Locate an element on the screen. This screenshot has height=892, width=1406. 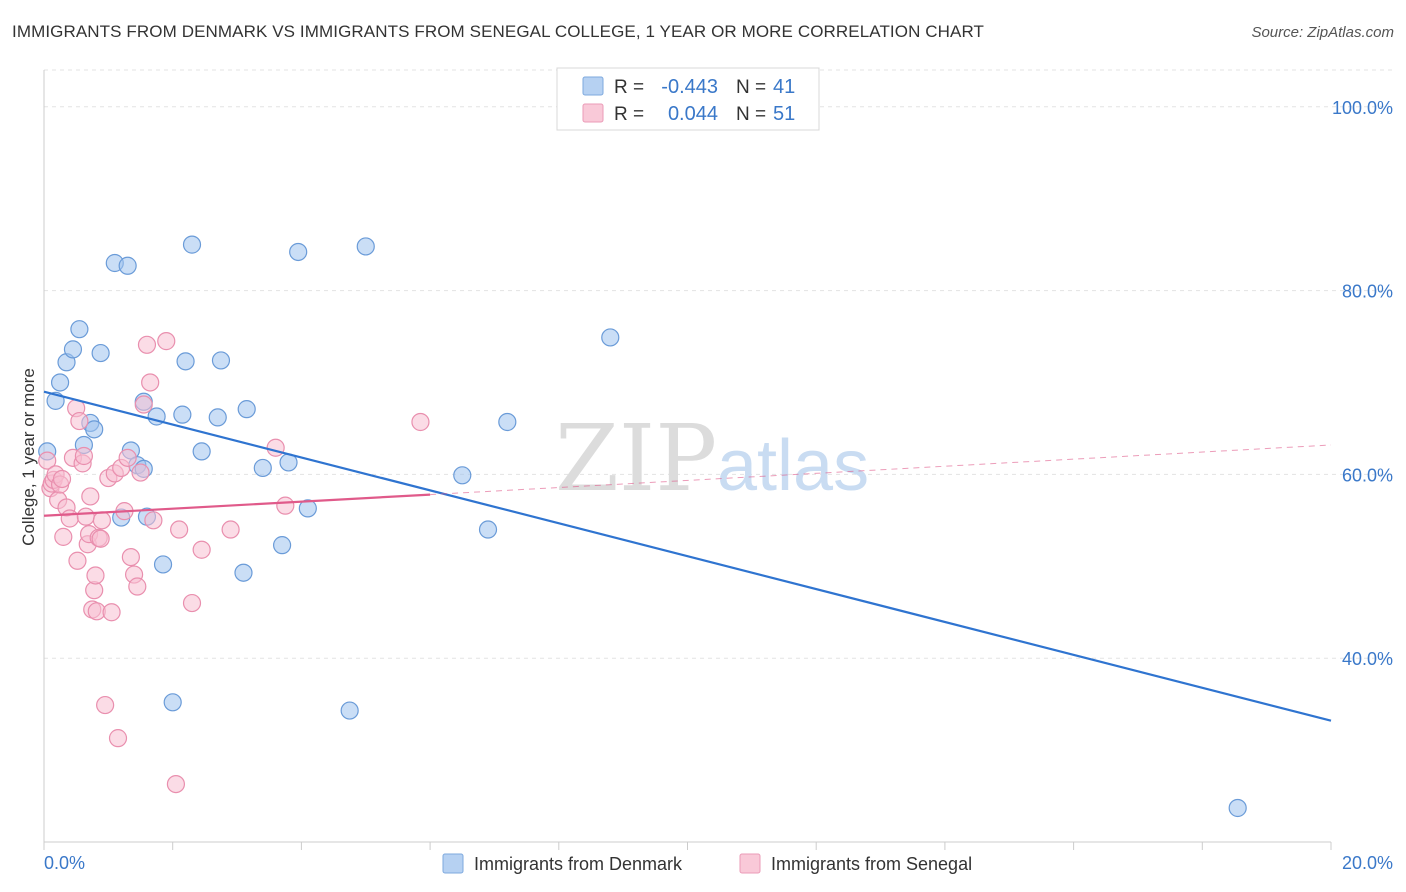
legend-label-senegal: Immigrants from Senegal is located at coordinates (871, 864).